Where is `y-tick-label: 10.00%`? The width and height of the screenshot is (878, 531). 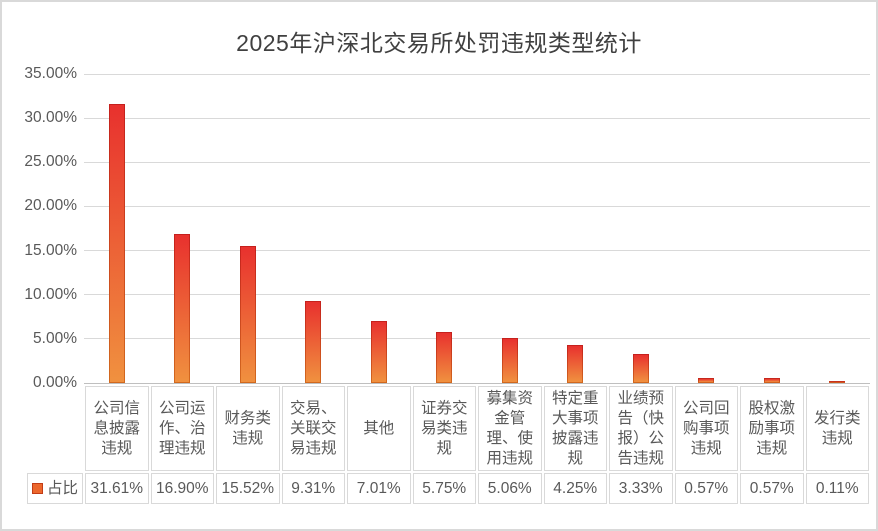 y-tick-label: 10.00% is located at coordinates (50, 294).